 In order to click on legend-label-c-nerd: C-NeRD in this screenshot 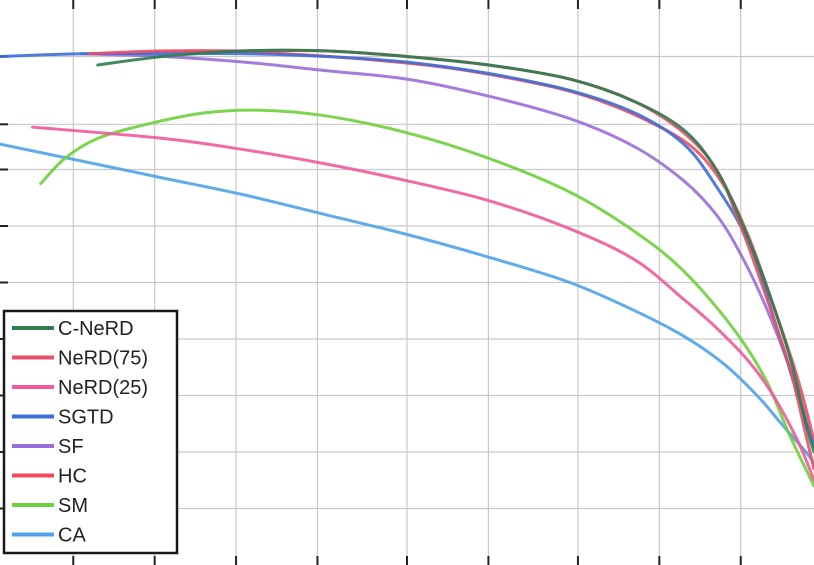, I will do `click(96, 329)`.